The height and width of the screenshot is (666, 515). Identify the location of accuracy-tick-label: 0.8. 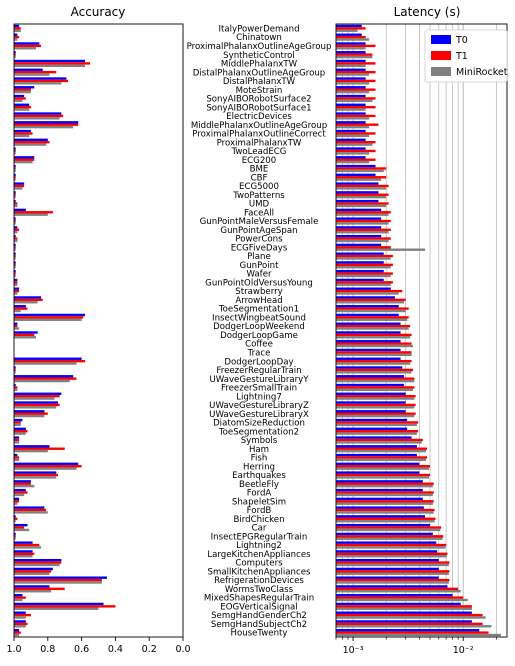
(47, 649).